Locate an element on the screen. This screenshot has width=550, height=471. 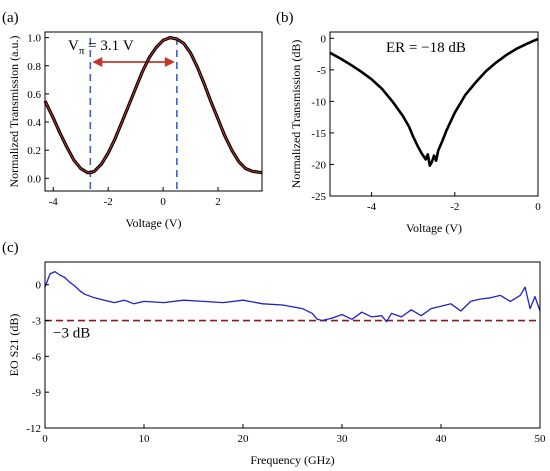
y-tick-label: 0.6 is located at coordinates (34, 95).